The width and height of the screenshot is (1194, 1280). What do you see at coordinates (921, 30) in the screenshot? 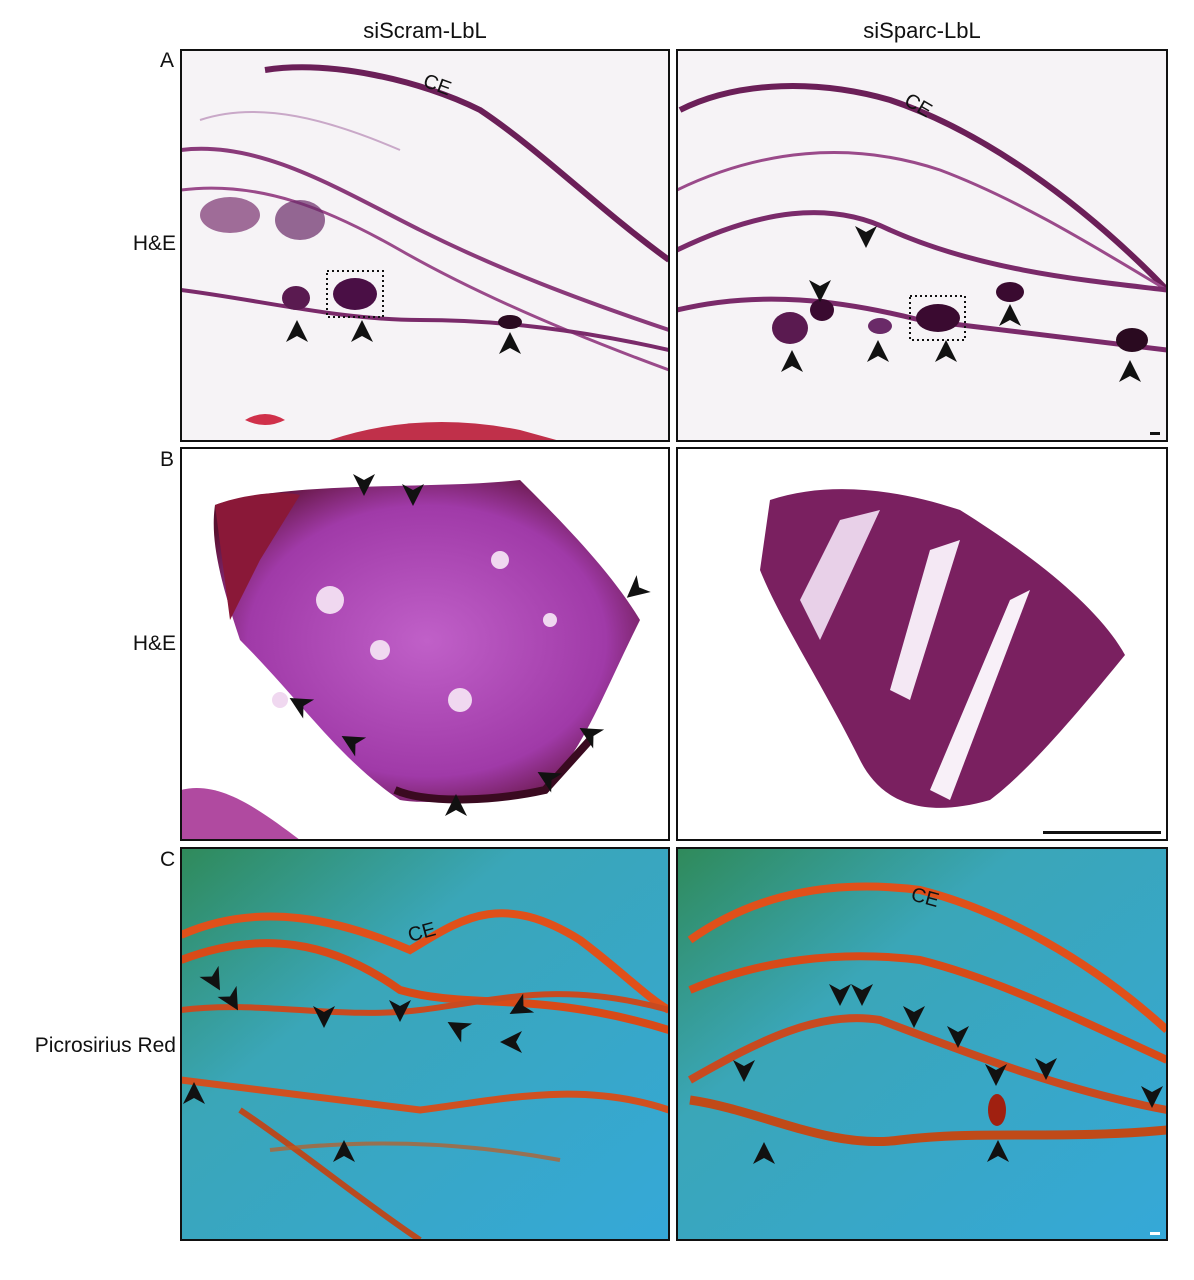
I see `column-header: siSparc-LbL` at bounding box center [921, 30].